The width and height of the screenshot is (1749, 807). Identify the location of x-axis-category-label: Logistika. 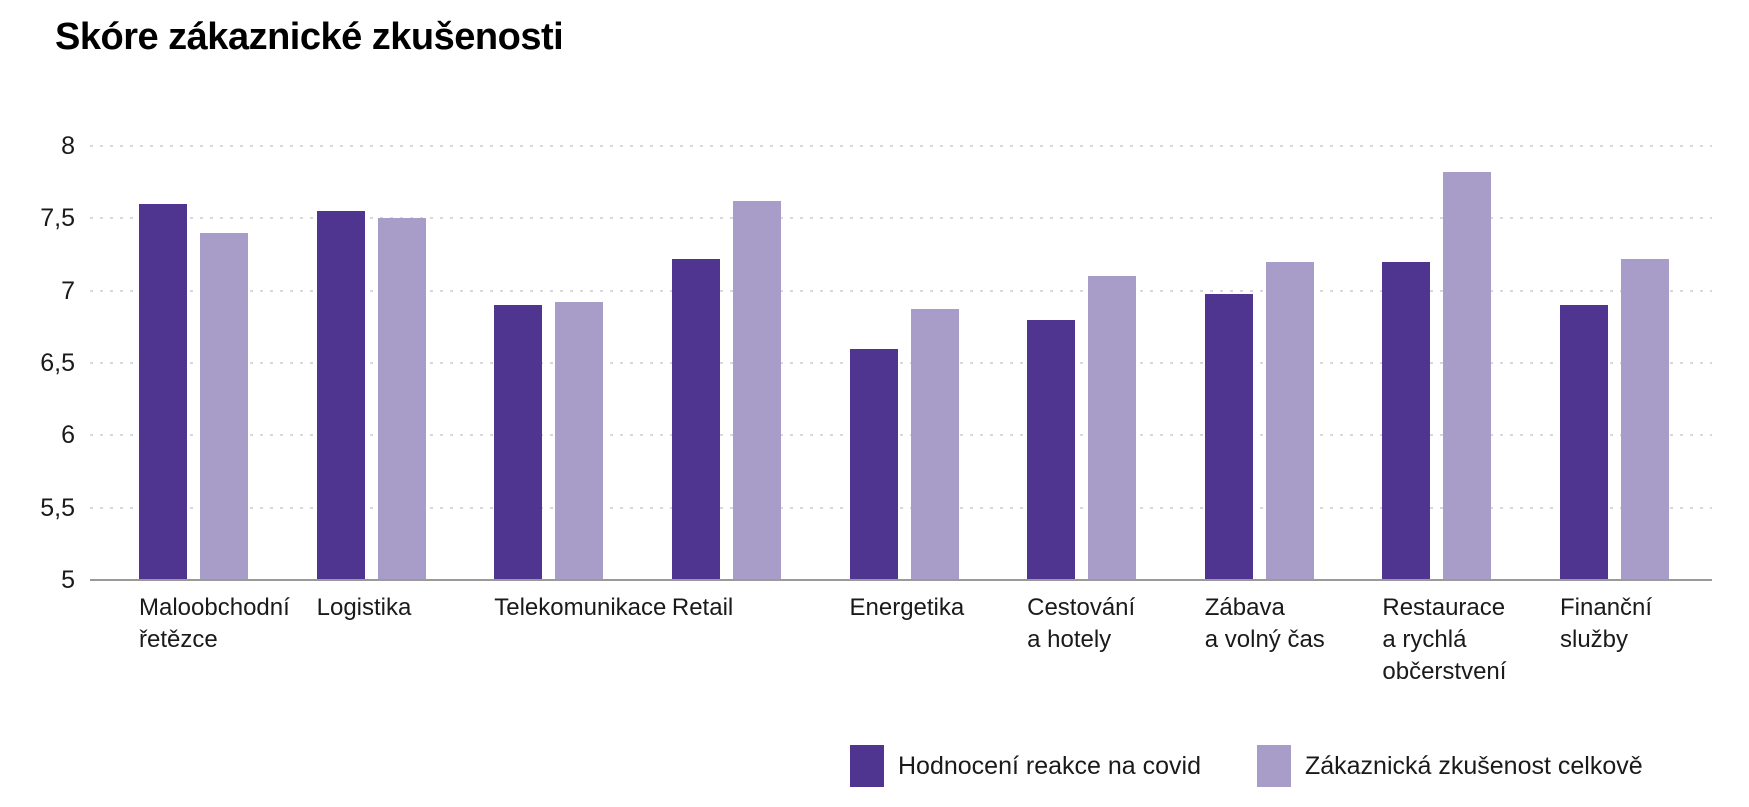
(364, 607).